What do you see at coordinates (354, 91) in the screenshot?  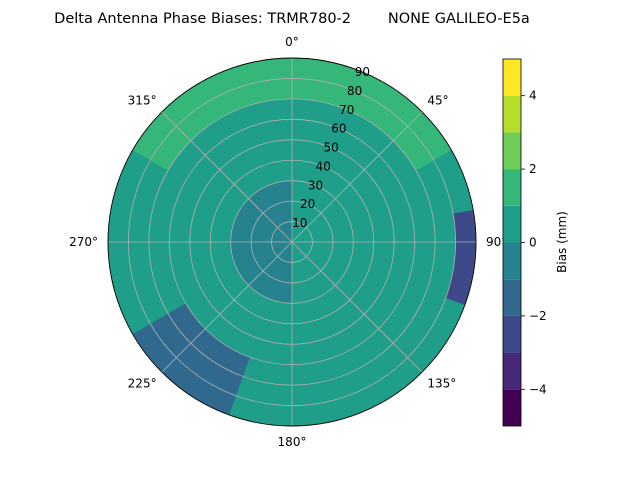 I see `radial-tick-label: 80` at bounding box center [354, 91].